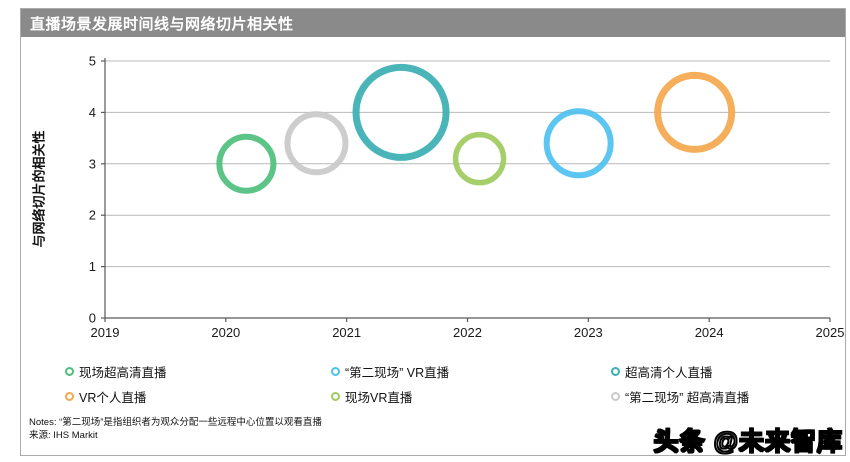  What do you see at coordinates (63, 435) in the screenshot?
I see `notes-line2: 来源: IHS Markit` at bounding box center [63, 435].